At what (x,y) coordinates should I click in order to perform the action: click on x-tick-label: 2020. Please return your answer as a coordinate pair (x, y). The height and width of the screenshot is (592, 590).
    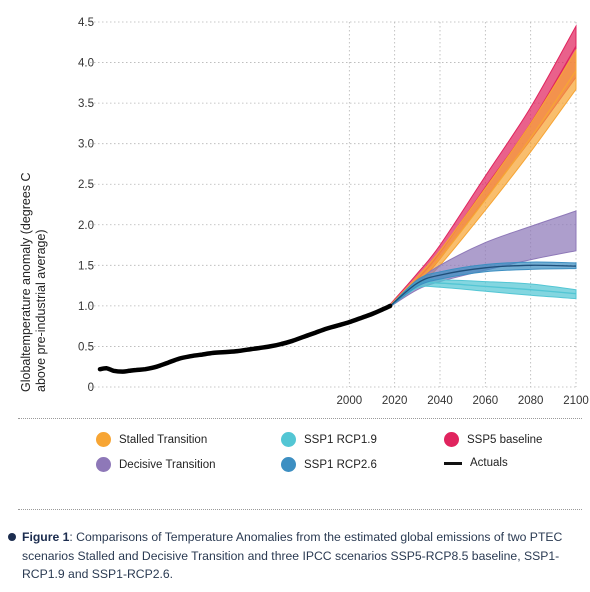
    Looking at the image, I should click on (395, 401).